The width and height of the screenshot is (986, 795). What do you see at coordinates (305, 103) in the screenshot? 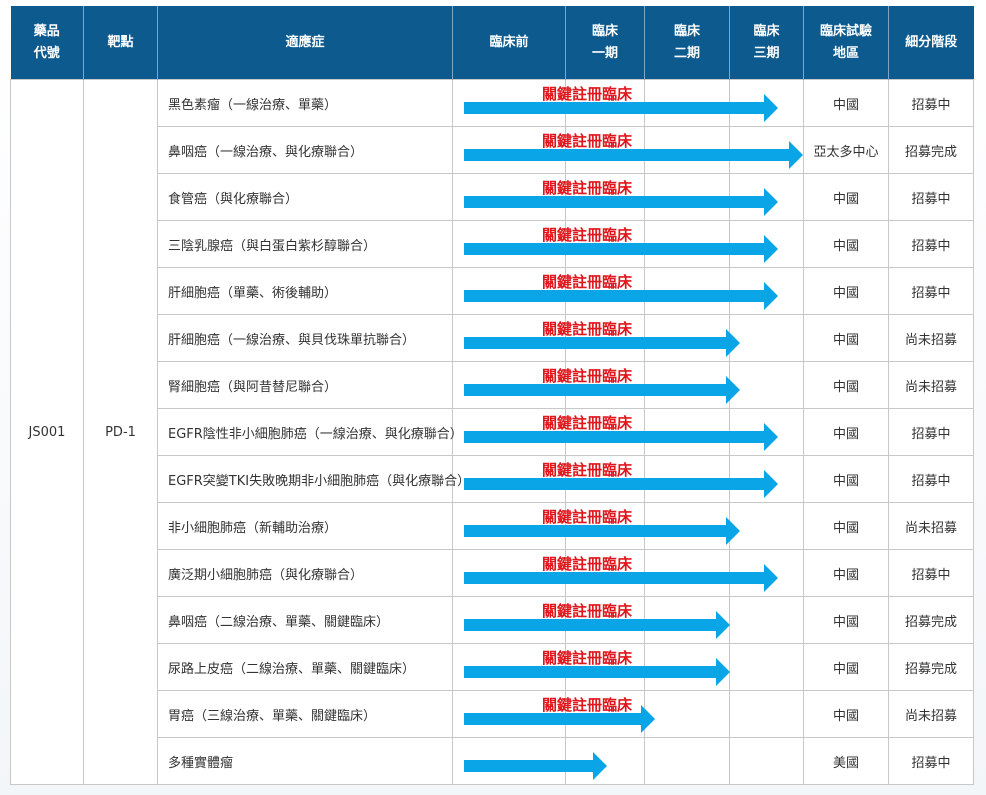
I see `indication-cell: 黑色素瘤（一線治療、單藥）` at bounding box center [305, 103].